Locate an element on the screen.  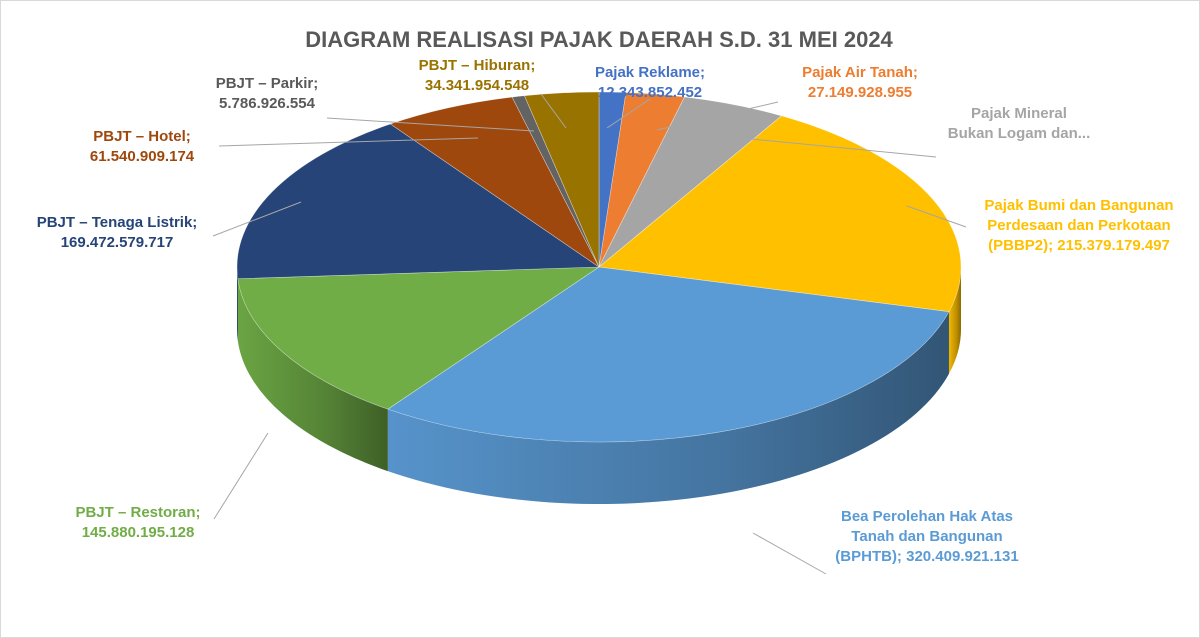
data-label-4-line-1: Pajak Bumi dan Bangunan is located at coordinates (1078, 205).